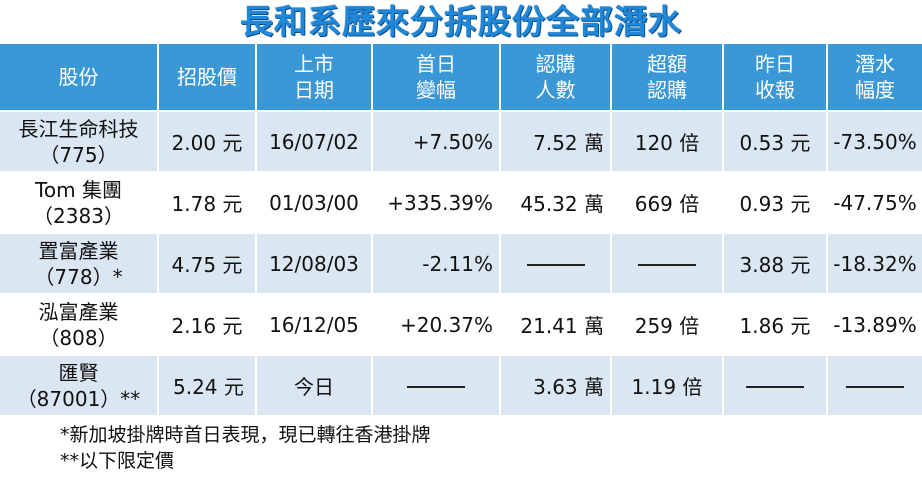 The width and height of the screenshot is (922, 479). I want to click on drop-cell: -47.75%, so click(874, 202).